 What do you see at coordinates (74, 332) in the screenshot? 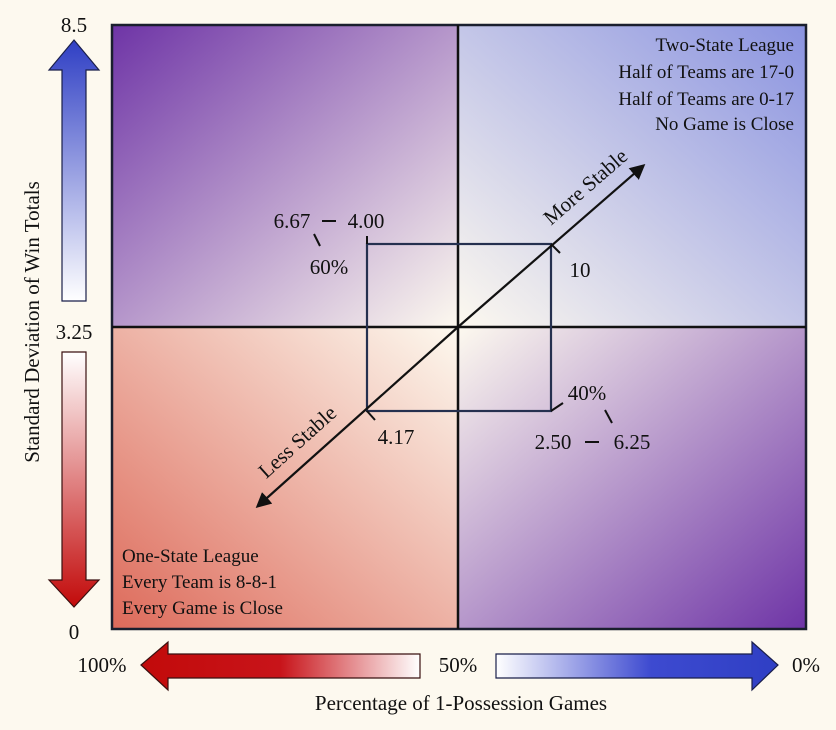
I see `y-axis-mid-value: 3.25` at bounding box center [74, 332].